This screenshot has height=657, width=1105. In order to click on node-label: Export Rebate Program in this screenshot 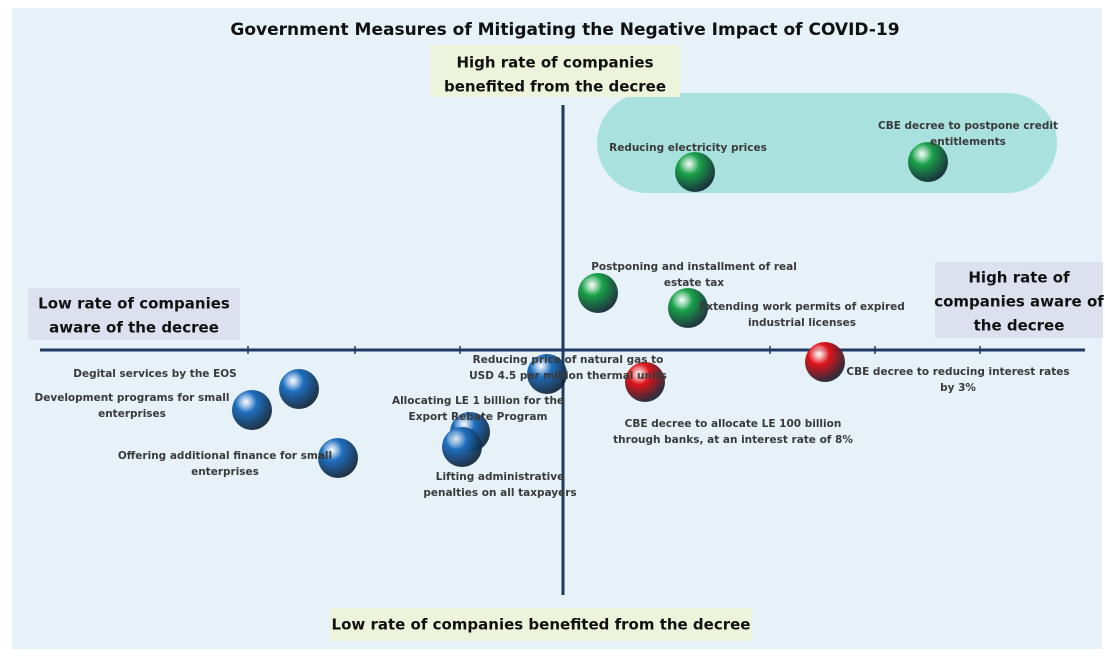, I will do `click(478, 417)`.